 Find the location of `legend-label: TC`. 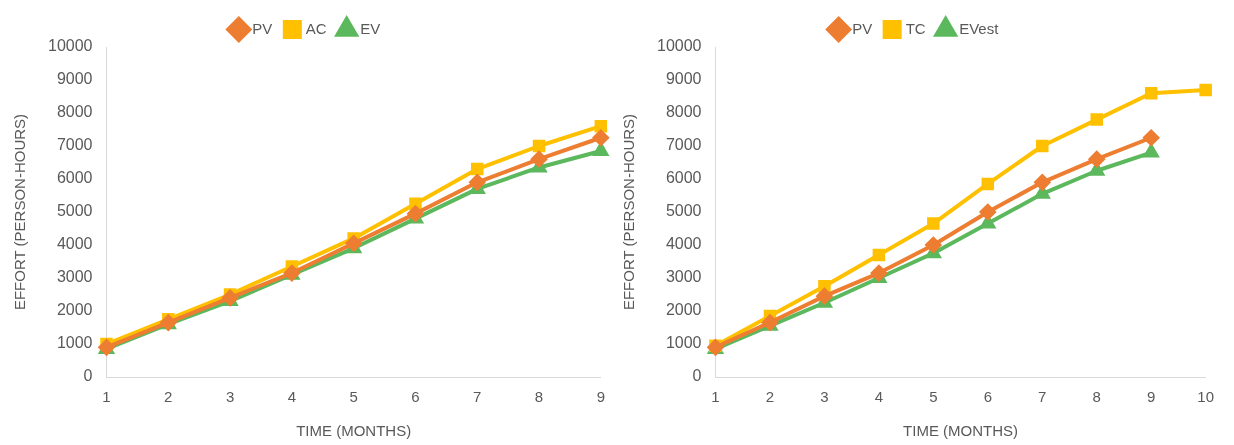

legend-label: TC is located at coordinates (915, 28).